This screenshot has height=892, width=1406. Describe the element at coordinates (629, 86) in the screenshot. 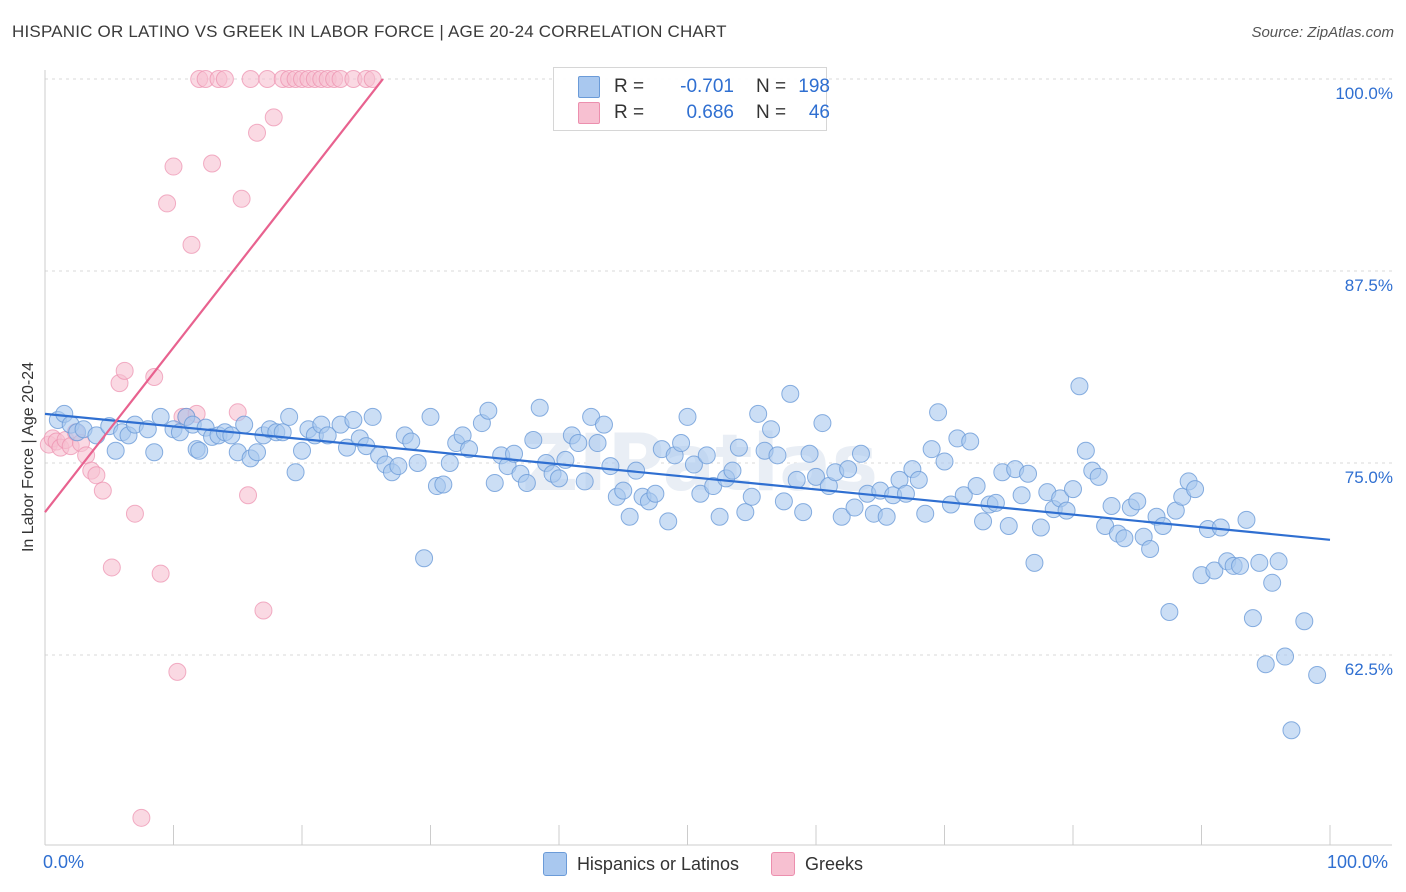

I see `legend-r-label: R =` at that location.